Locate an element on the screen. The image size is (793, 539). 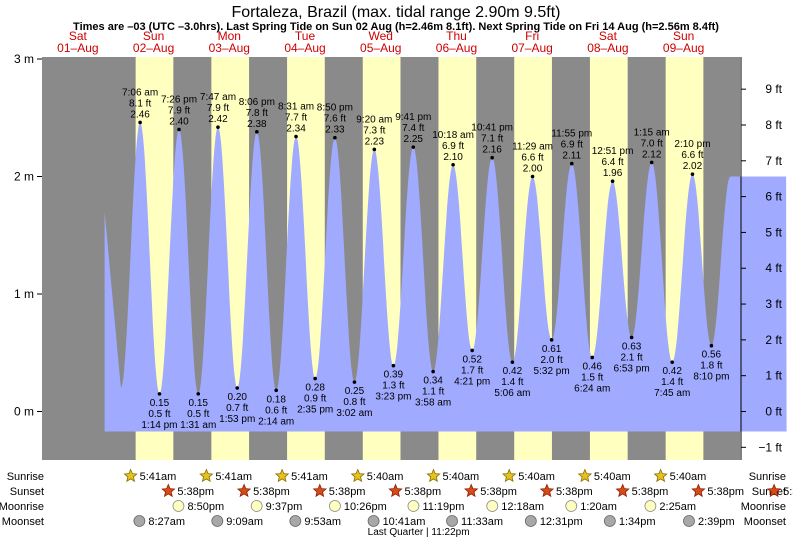
low-tide-ft-label: 0.5 ft is located at coordinates (198, 414).